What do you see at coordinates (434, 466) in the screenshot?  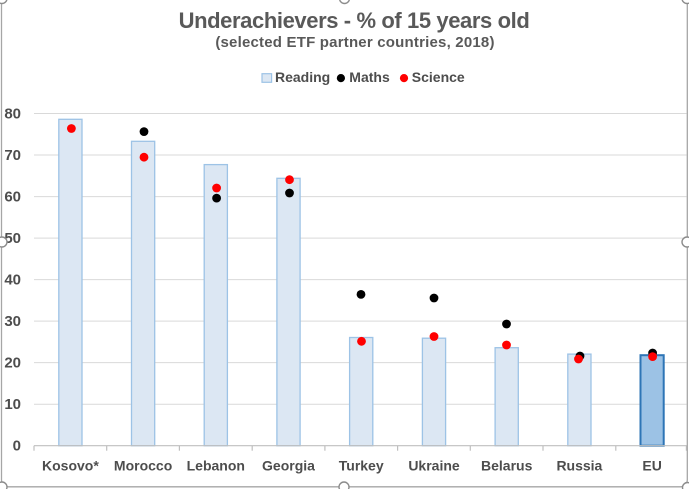 I see `svg-text: Ukraine` at bounding box center [434, 466].